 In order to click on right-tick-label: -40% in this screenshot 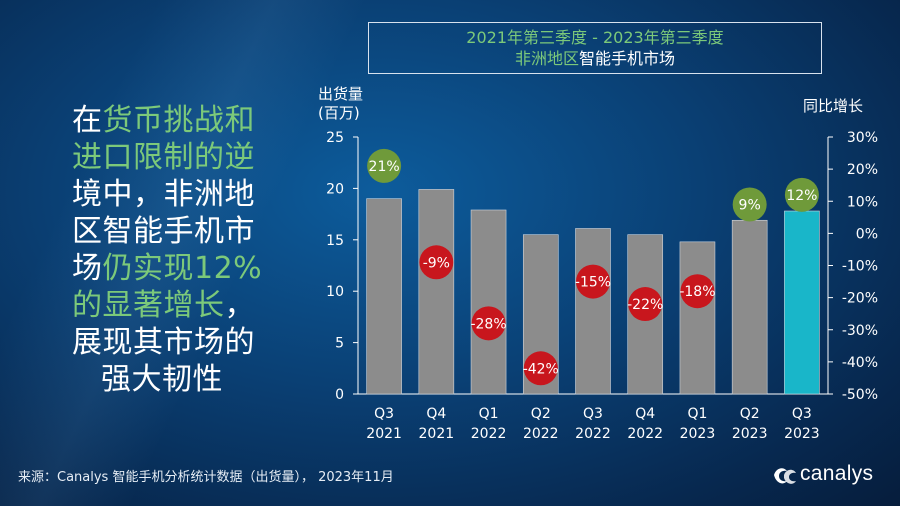, I will do `click(860, 363)`.